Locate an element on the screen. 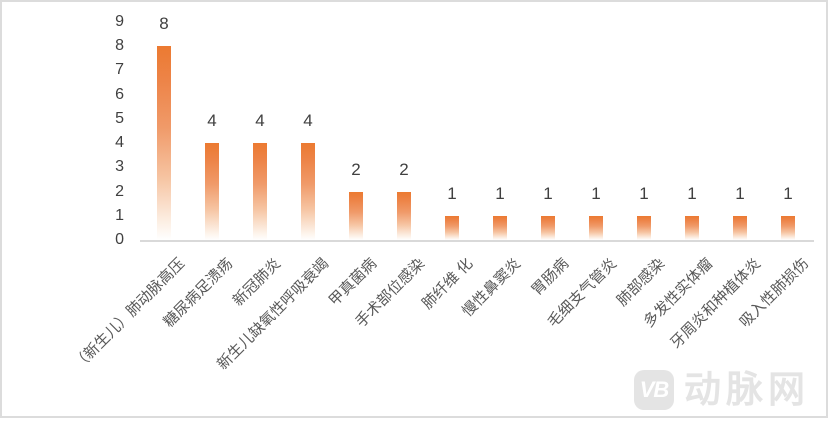 Image resolution: width=832 pixels, height=422 pixels. bar-value-label: 8 is located at coordinates (164, 24).